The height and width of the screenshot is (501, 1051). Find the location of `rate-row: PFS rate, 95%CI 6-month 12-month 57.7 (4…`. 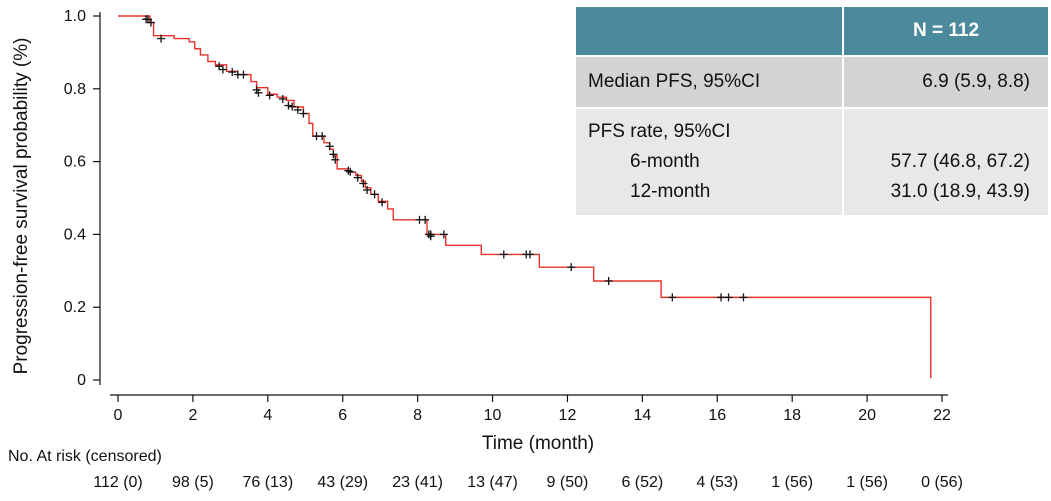

rate-row: PFS rate, 95%CI 6-month 12-month 57.7 (4… is located at coordinates (812, 161).